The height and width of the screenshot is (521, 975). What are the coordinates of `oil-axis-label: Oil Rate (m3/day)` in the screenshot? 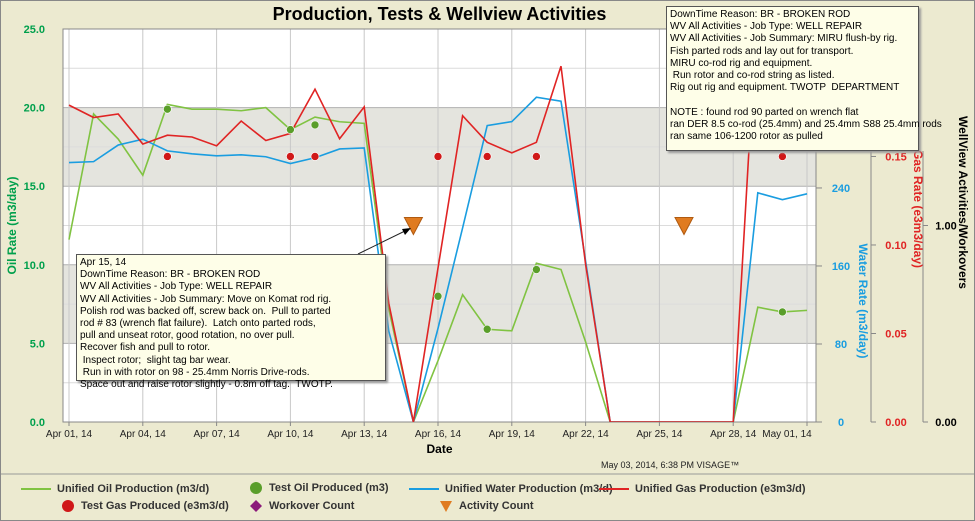 It's located at (12, 225).